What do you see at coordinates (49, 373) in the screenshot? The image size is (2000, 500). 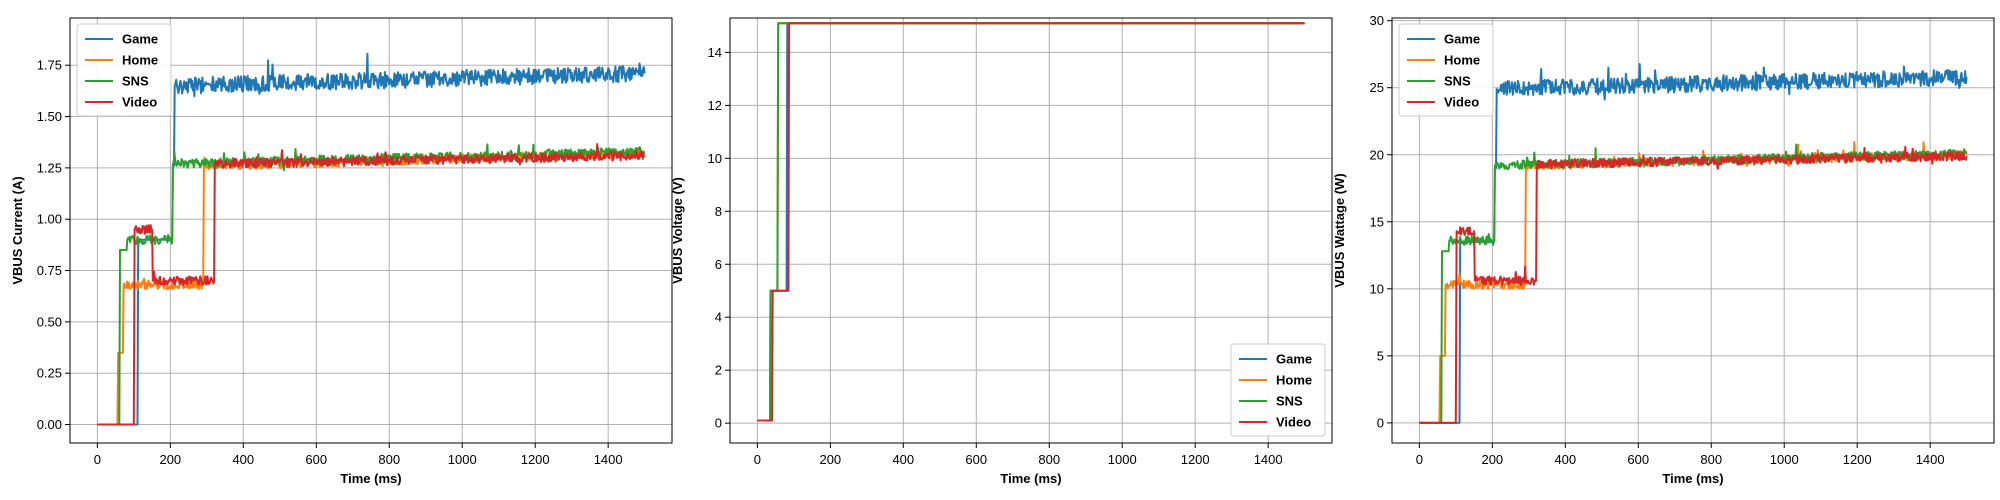 I see `y-tick-label: 0.25` at bounding box center [49, 373].